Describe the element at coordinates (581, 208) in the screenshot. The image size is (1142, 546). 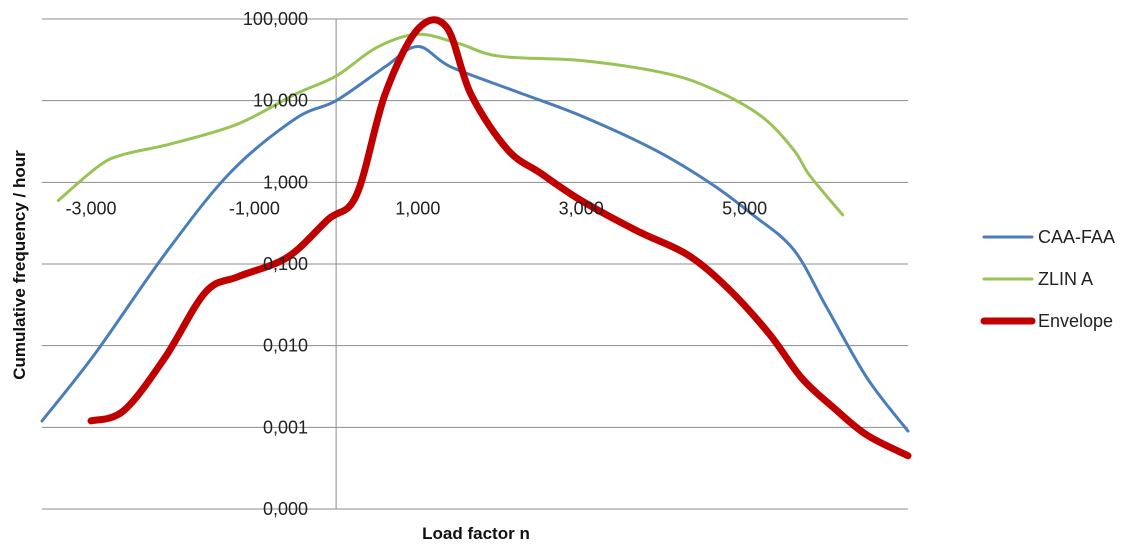
I see `x-tick-label: 3,000` at that location.